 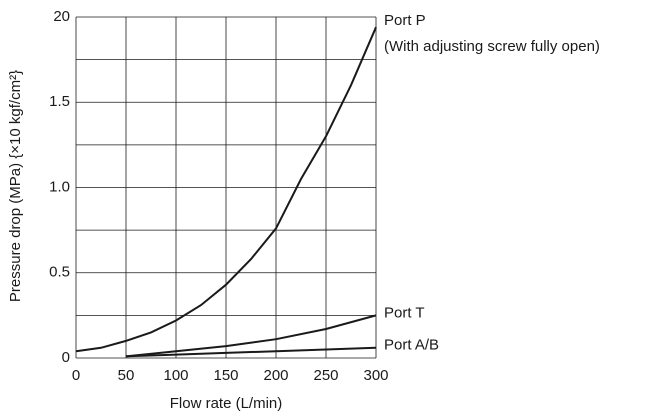 I want to click on x-axis-label: Flow rate (L/min), so click(x=226, y=403).